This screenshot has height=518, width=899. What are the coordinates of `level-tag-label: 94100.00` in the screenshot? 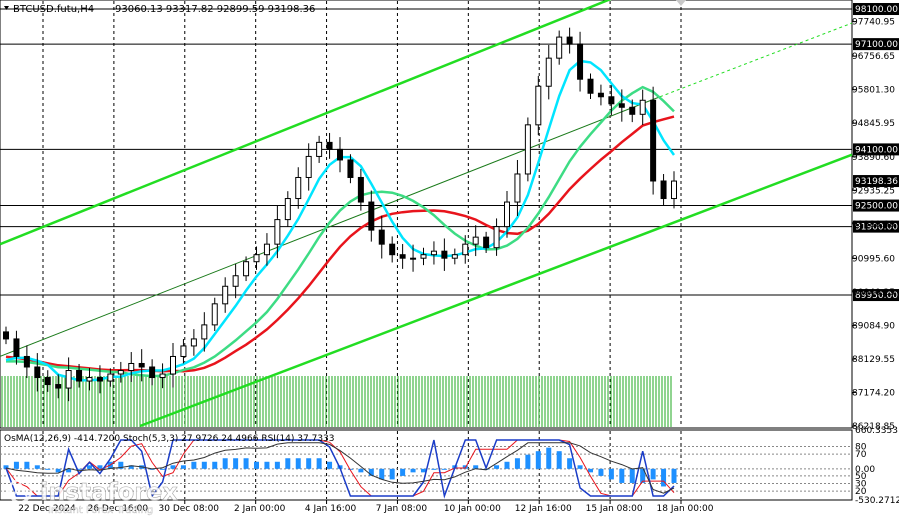 It's located at (876, 150).